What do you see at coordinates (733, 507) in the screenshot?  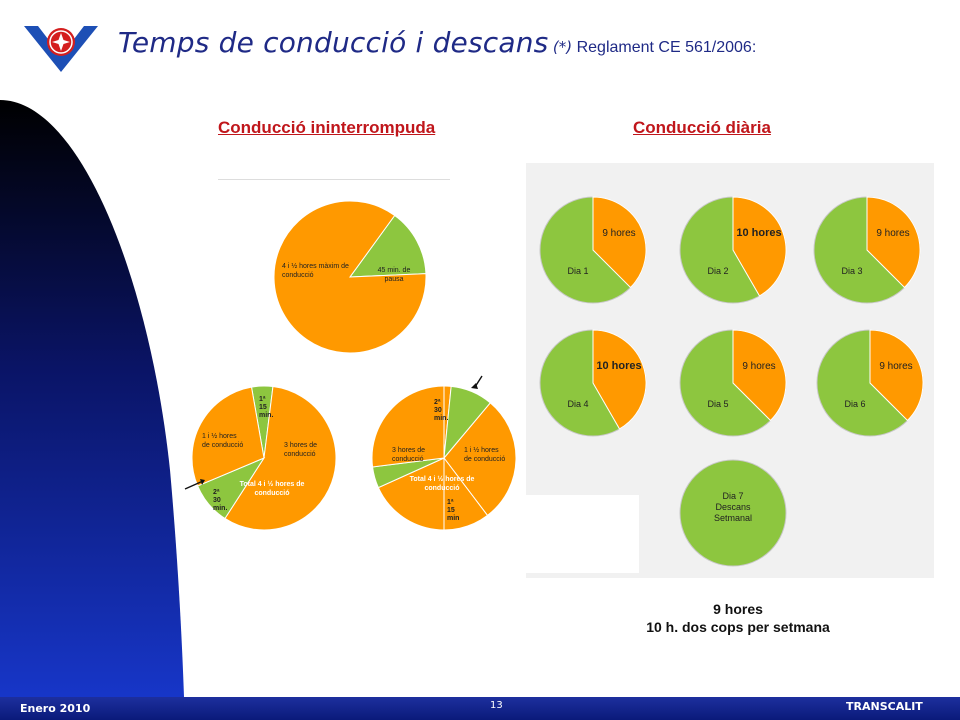 I see `dia-7-label: Dia 7 Descans Setmanal` at bounding box center [733, 507].